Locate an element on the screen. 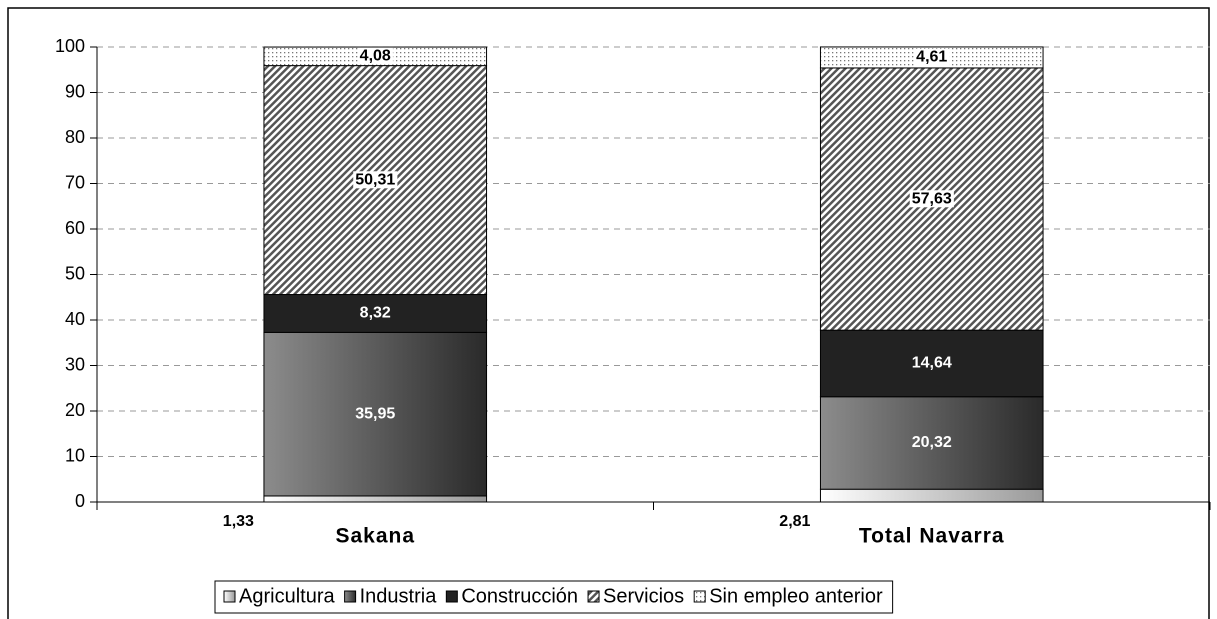  legend-label: Agricultura is located at coordinates (287, 596).